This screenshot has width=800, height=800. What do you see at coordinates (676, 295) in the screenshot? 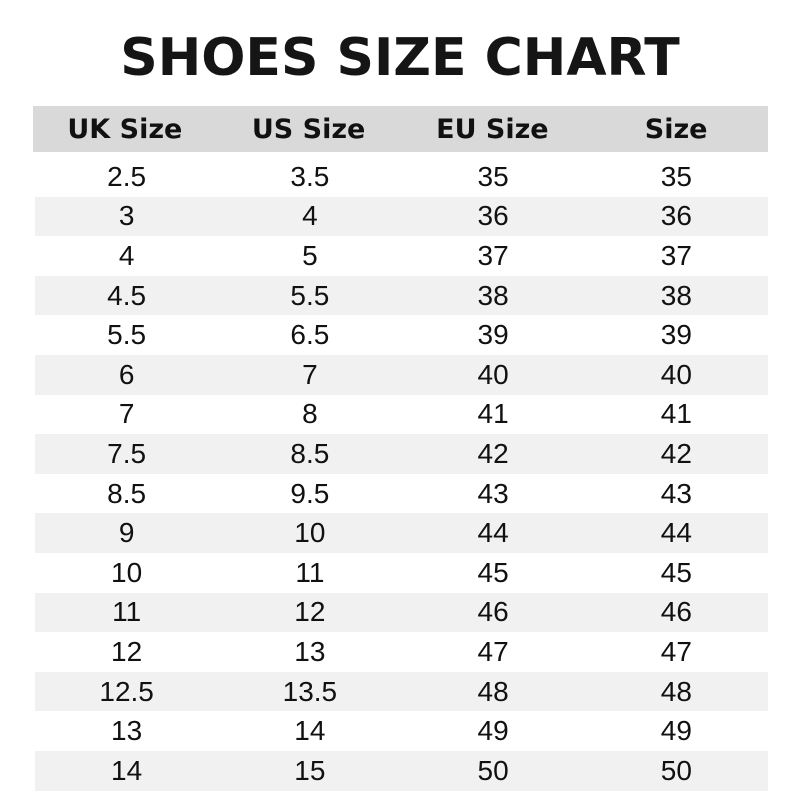
I see `cell-size: 38` at bounding box center [676, 295].